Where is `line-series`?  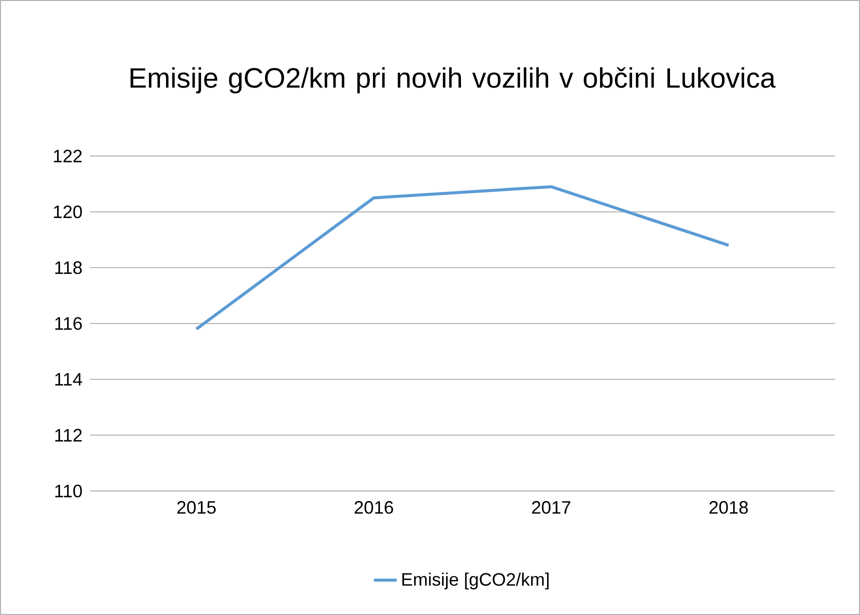 line-series is located at coordinates (462, 258).